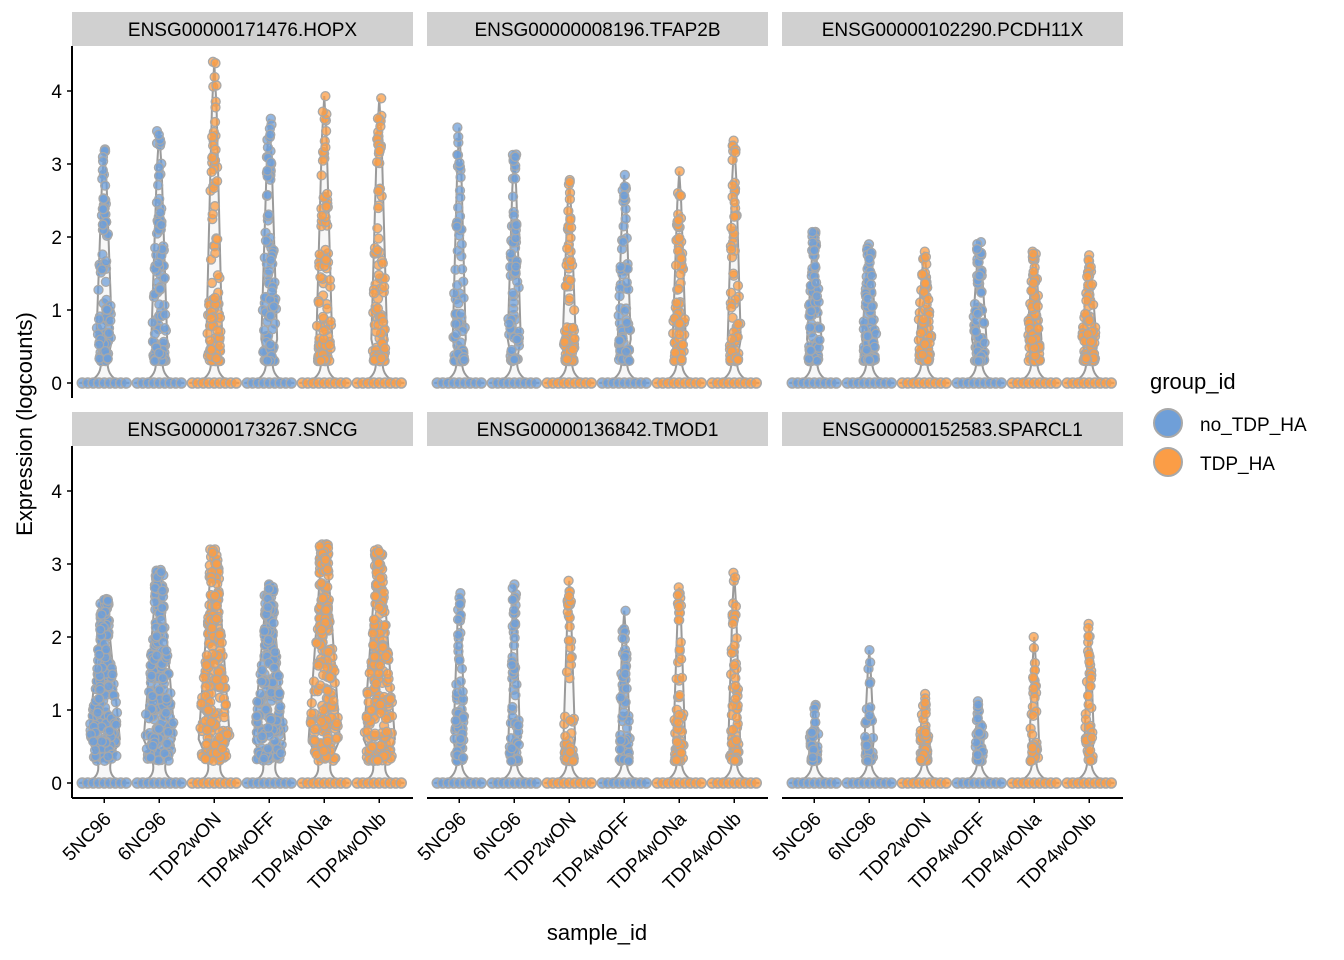  Describe the element at coordinates (56, 165) in the screenshot. I see `y-tick-label: 3` at that location.